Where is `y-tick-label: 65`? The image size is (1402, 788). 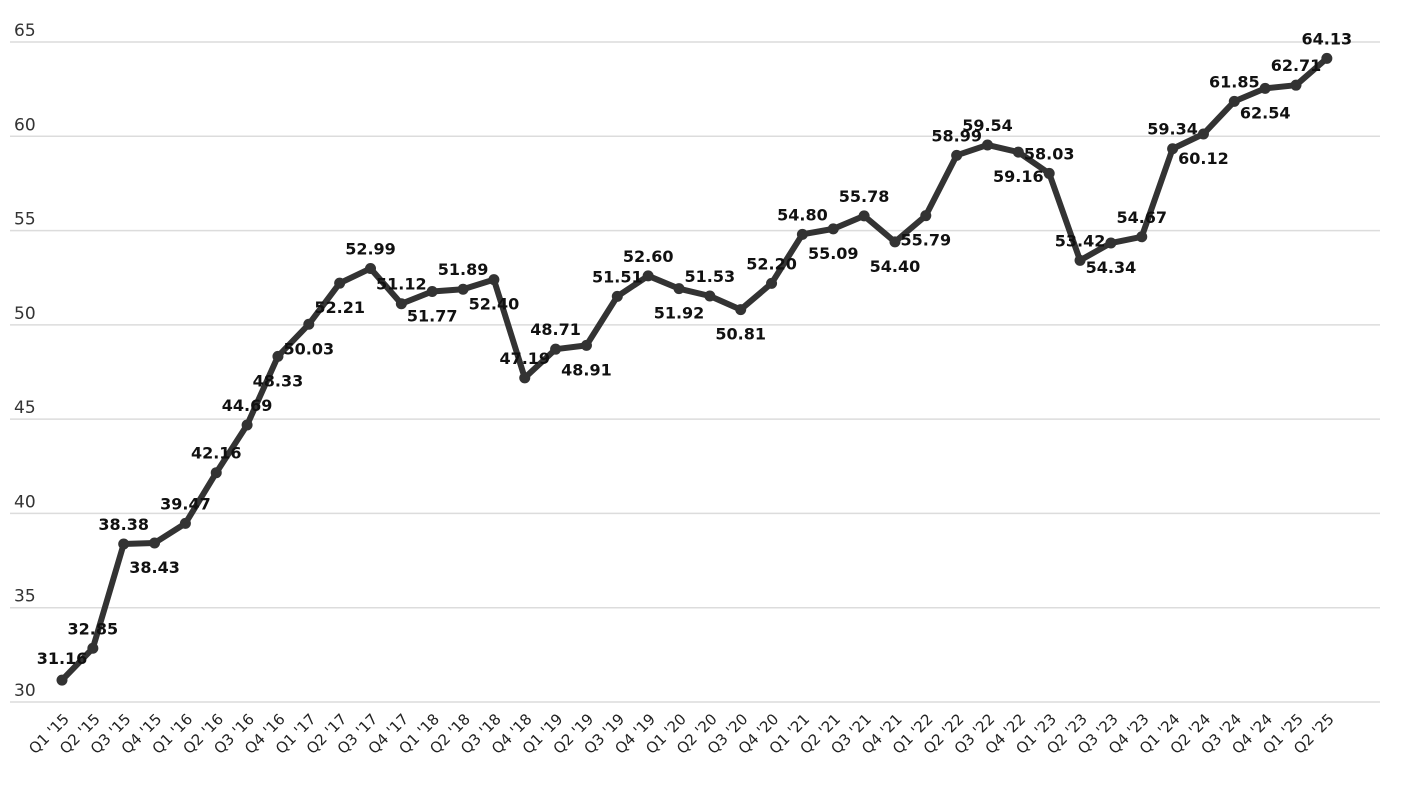 y-tick-label: 65 is located at coordinates (25, 31).